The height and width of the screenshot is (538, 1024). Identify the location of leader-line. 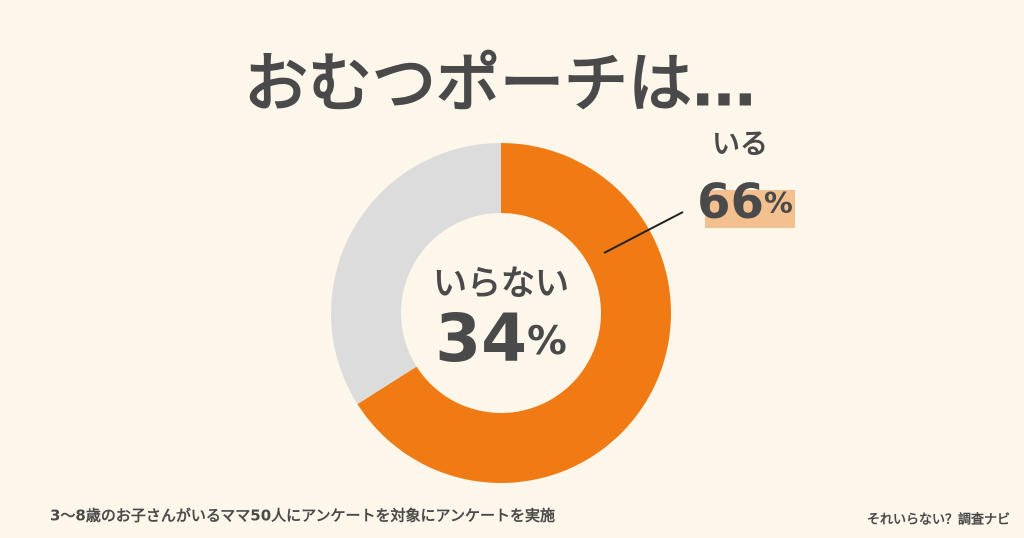
(643, 232).